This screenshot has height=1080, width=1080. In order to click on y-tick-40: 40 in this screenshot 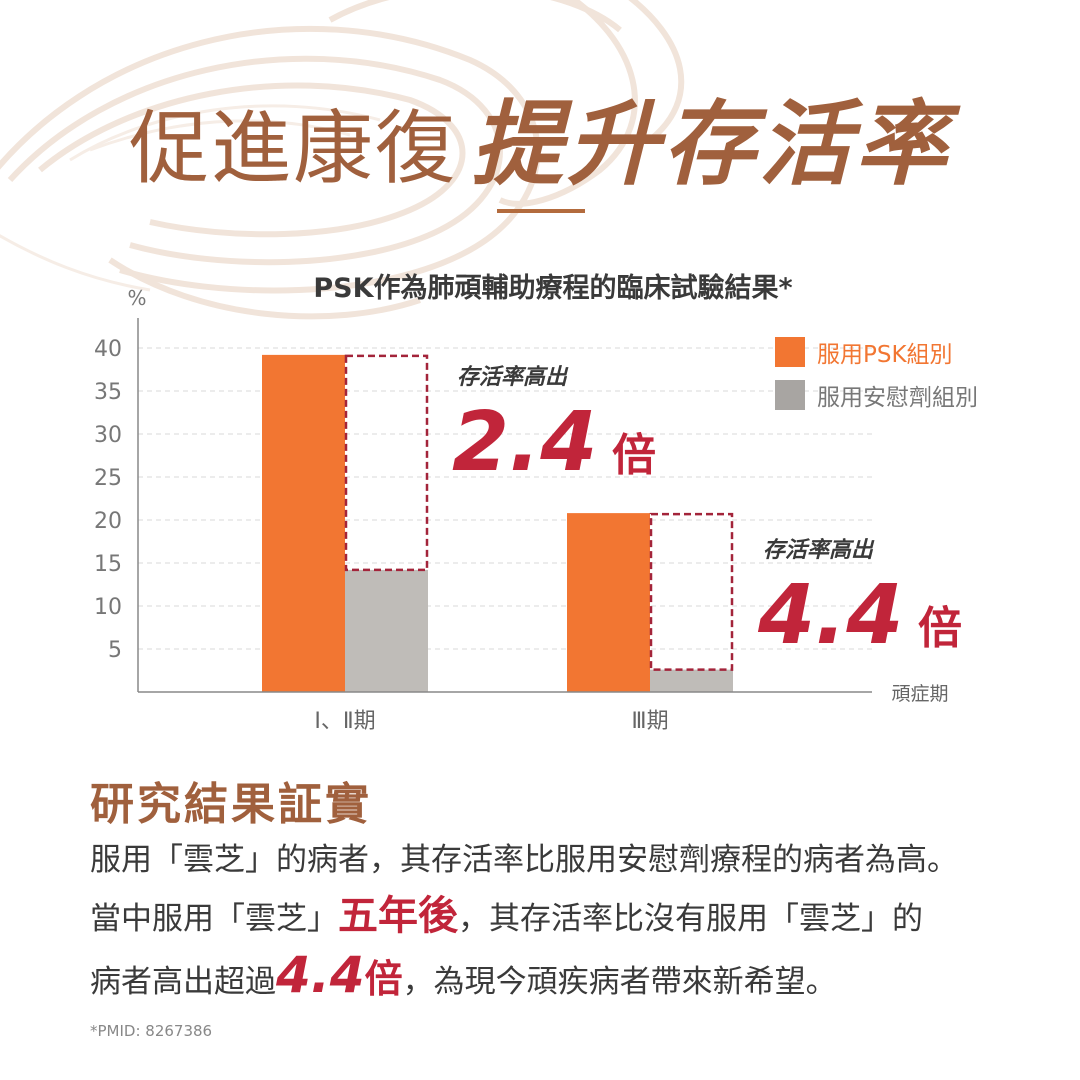, I will do `click(108, 349)`.